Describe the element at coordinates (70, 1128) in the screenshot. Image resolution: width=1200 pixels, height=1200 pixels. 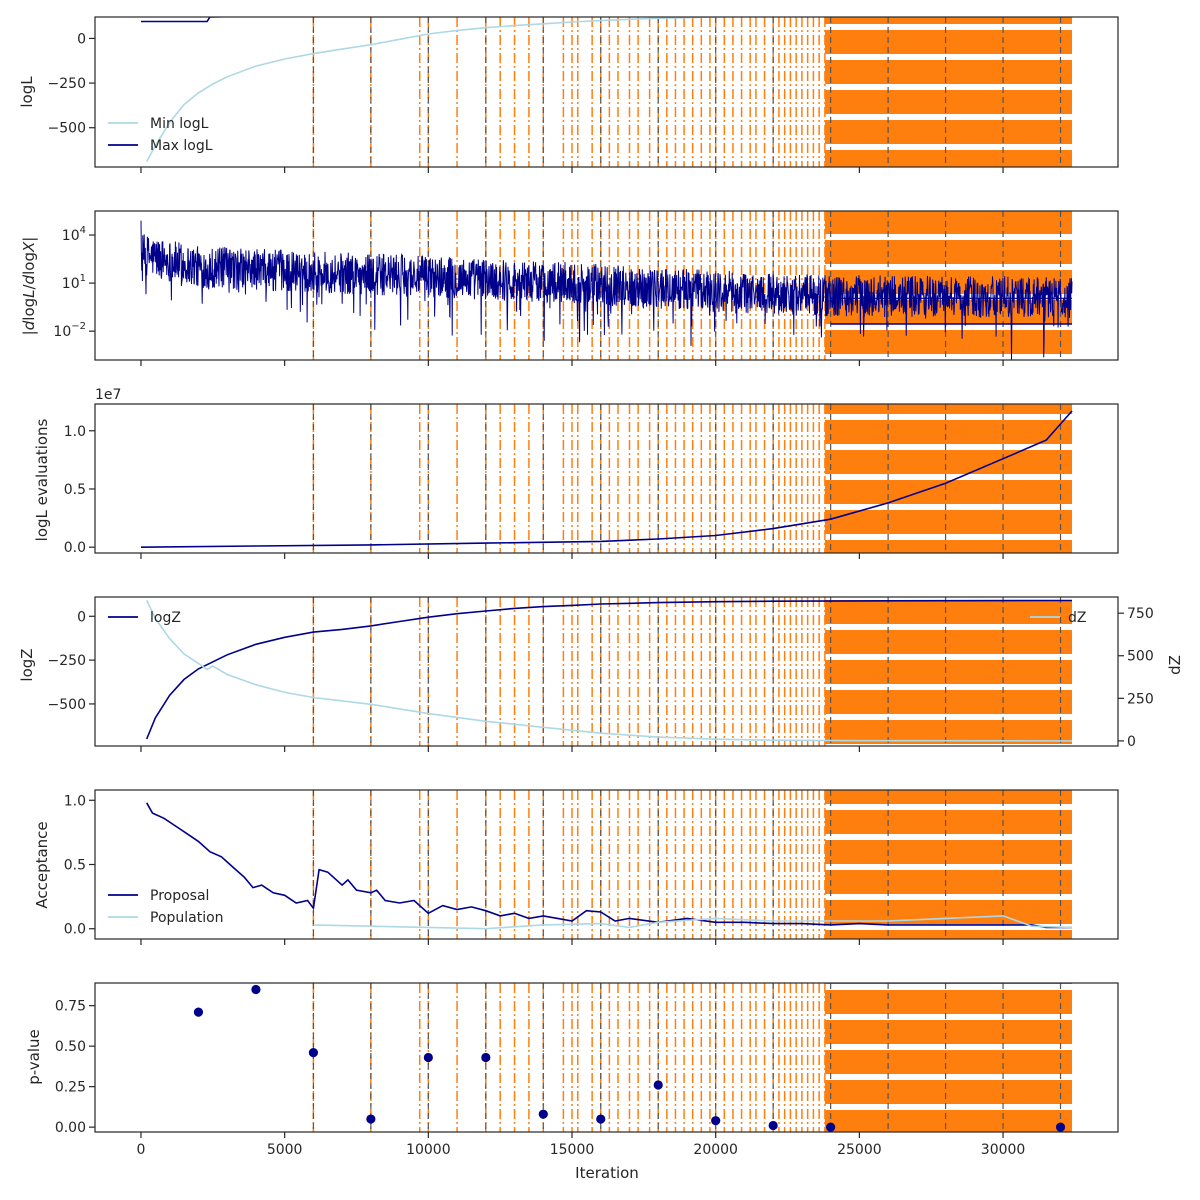
I see `y-tick-label: 0.00` at that location.